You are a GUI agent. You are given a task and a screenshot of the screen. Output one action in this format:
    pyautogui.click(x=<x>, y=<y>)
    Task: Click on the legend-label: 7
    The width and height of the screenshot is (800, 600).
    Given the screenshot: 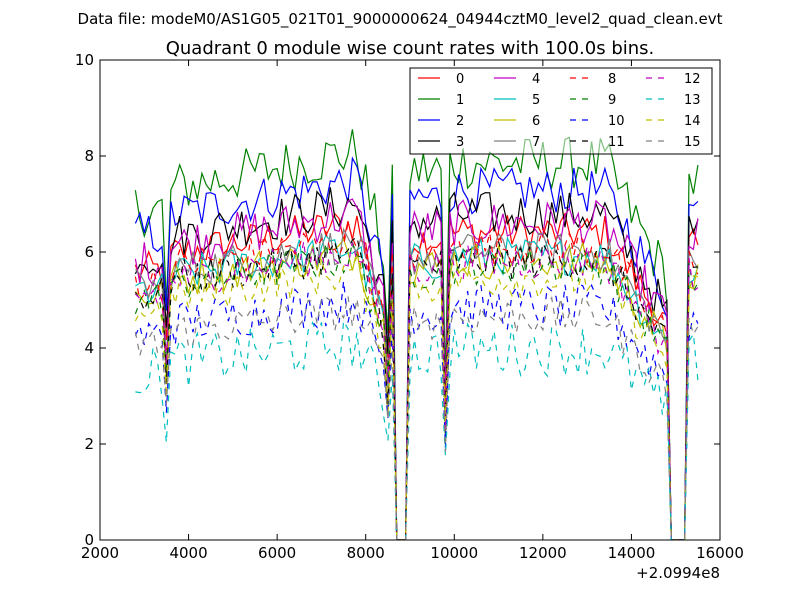 What is the action you would take?
    pyautogui.click(x=536, y=142)
    